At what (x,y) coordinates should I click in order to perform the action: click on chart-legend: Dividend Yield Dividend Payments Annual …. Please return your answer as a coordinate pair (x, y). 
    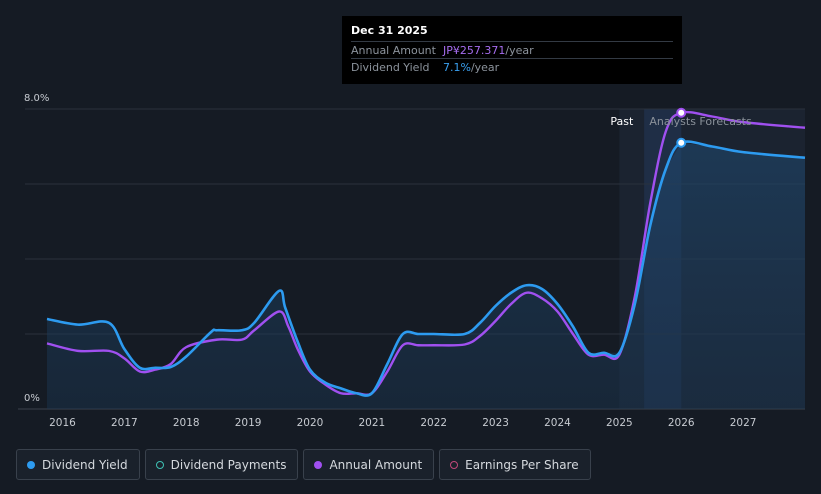
    Looking at the image, I should click on (303, 464).